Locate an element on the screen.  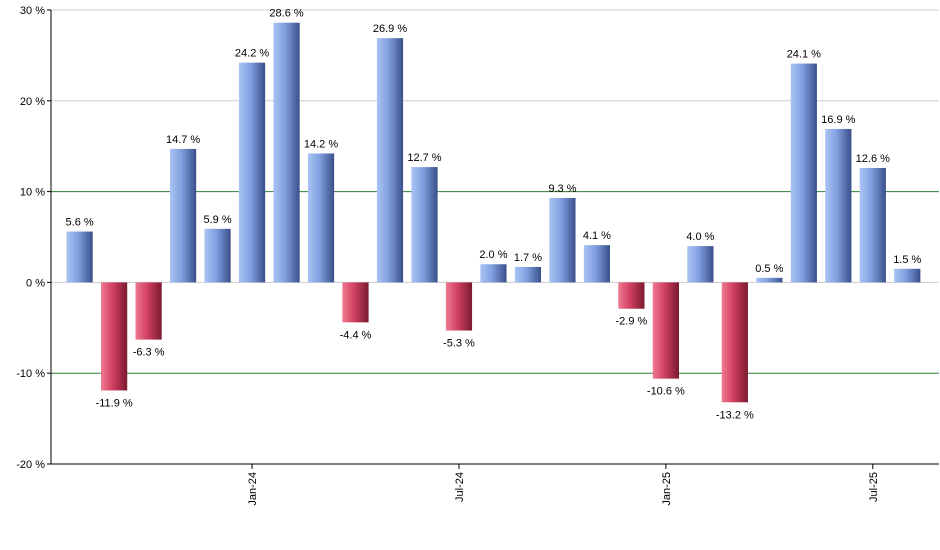
data-label-18: 4.0 % is located at coordinates (700, 237).